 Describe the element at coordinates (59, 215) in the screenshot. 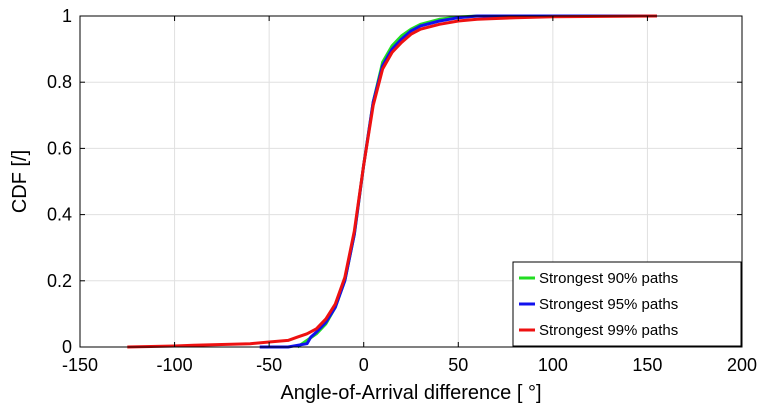

I see `y-tick-label: 0.4` at that location.